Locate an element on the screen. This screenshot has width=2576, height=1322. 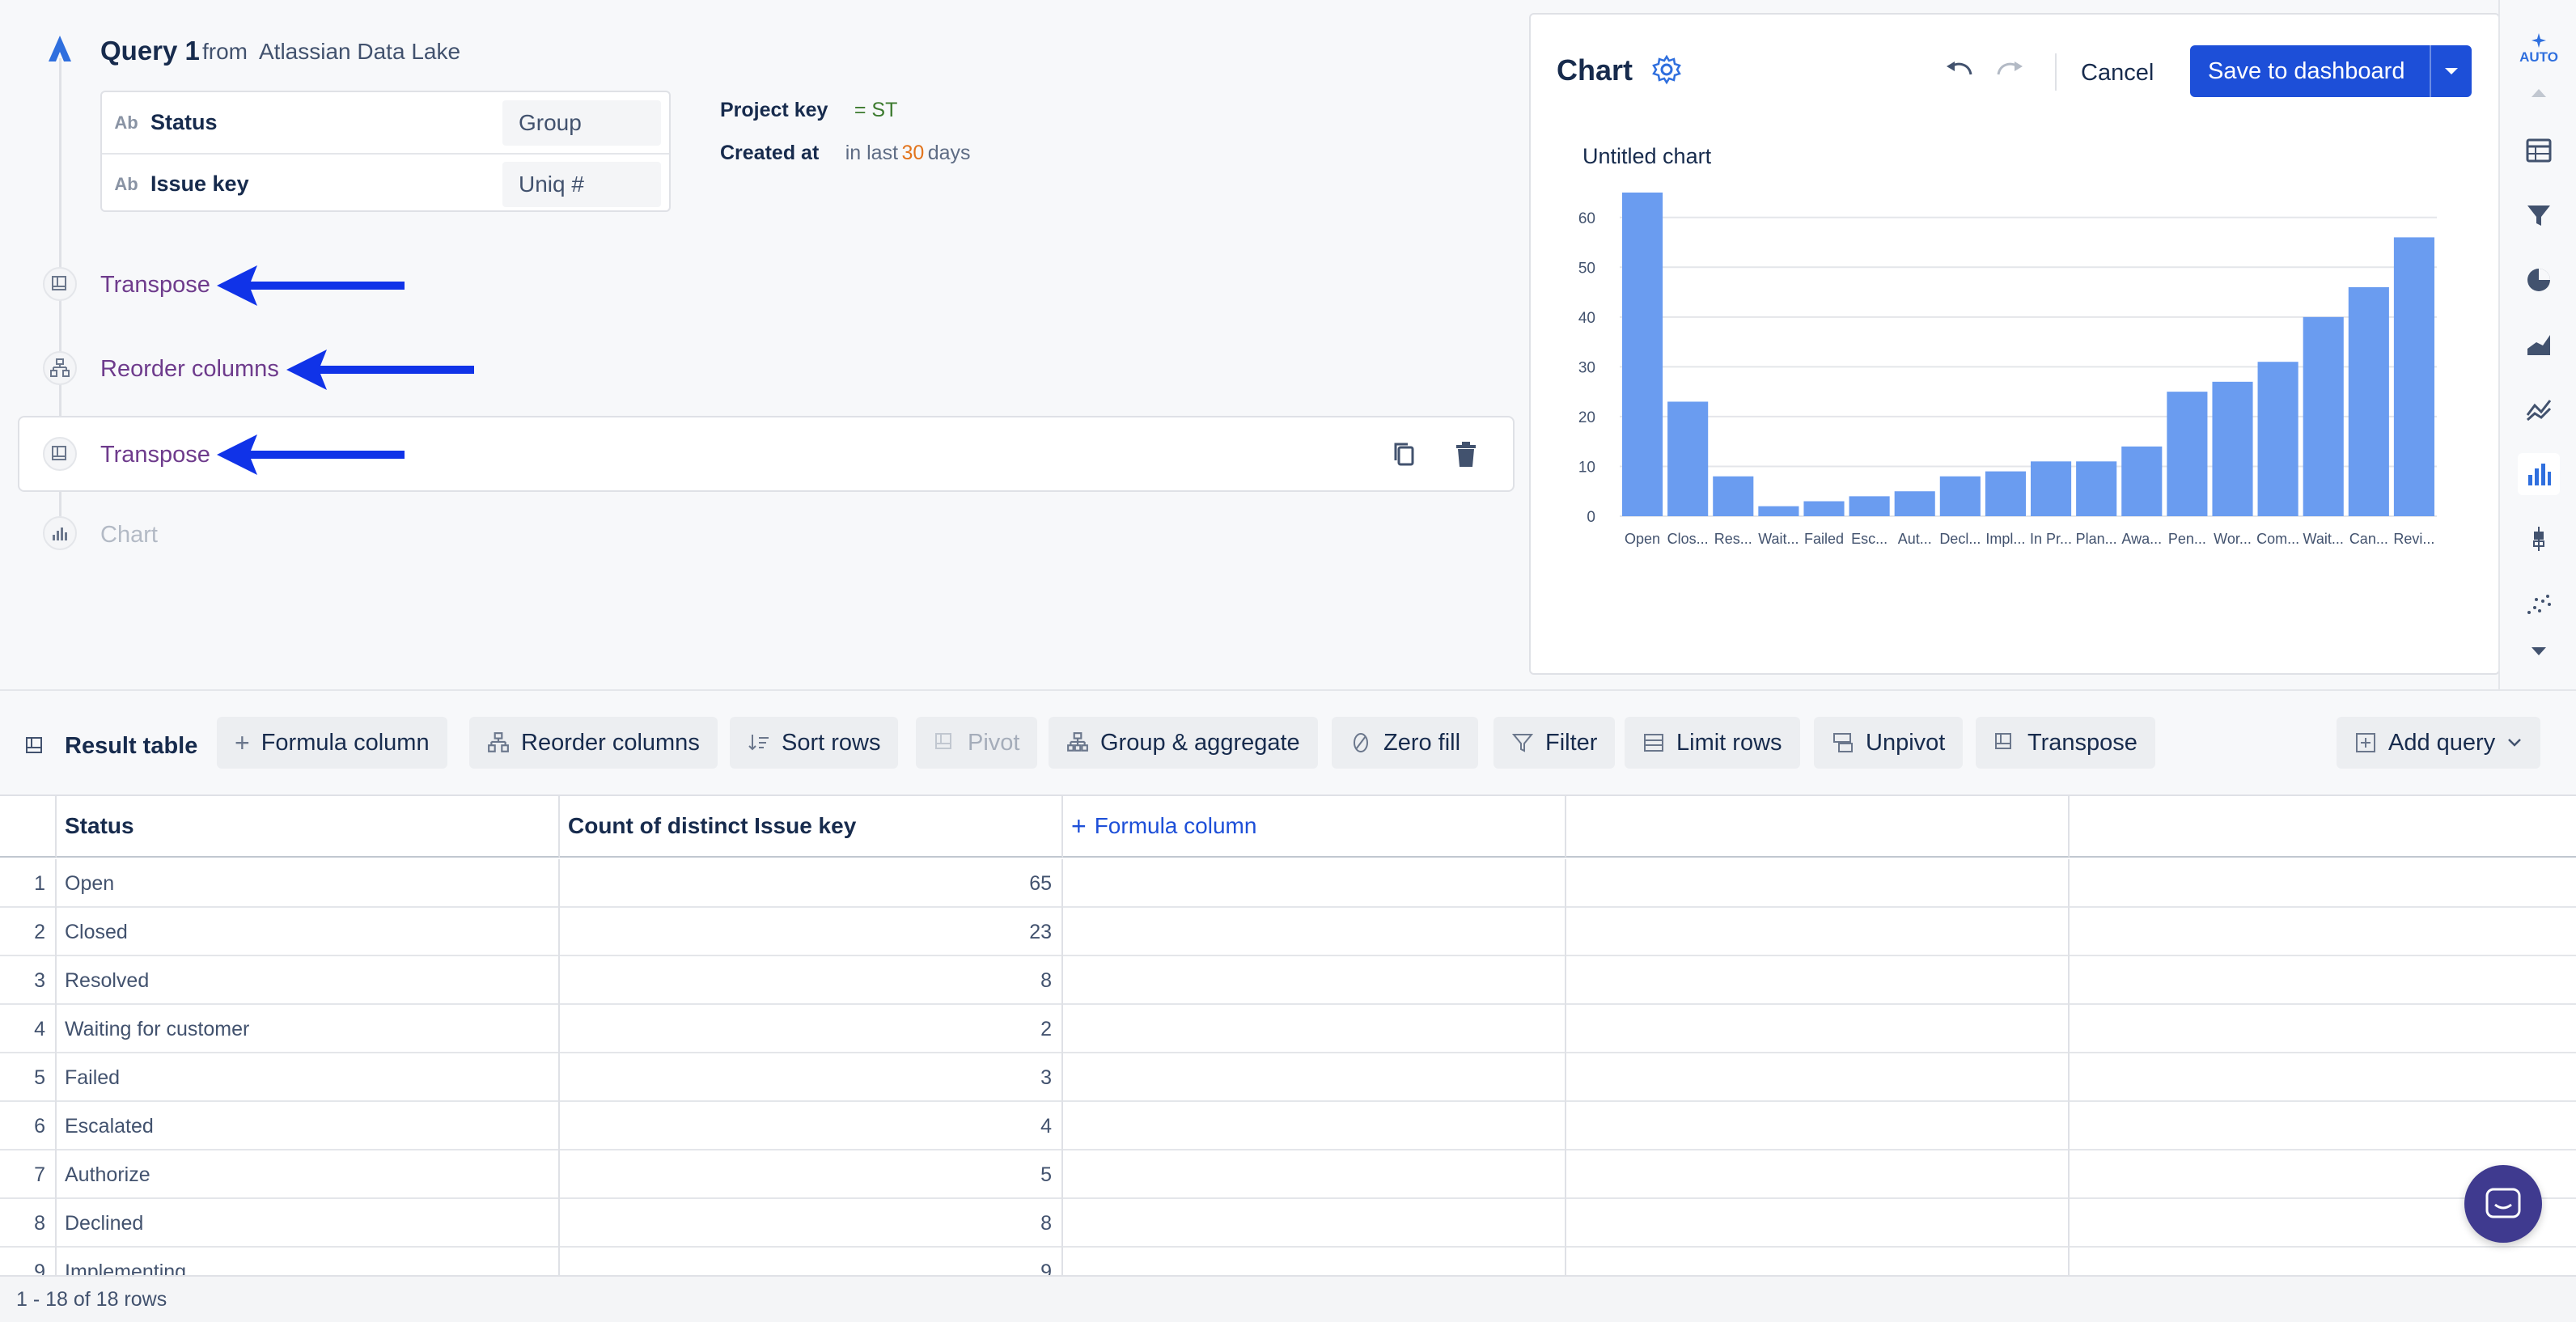
sort-rows-button: Sort rows is located at coordinates (814, 743).